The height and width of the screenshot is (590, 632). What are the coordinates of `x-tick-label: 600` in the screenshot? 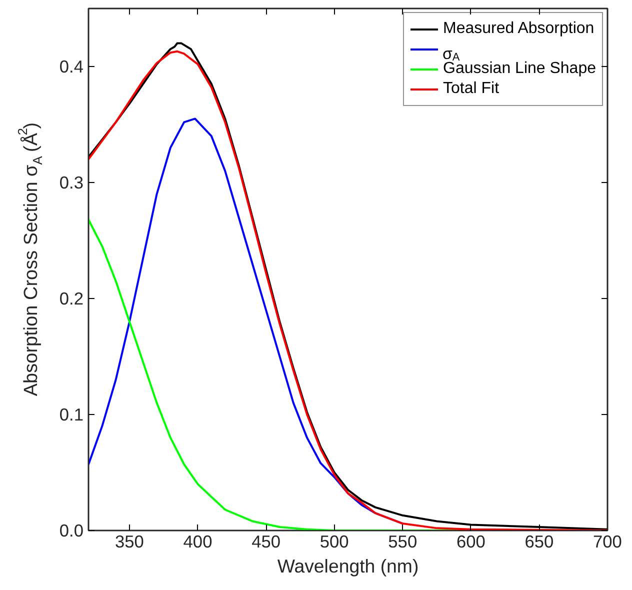 It's located at (471, 542).